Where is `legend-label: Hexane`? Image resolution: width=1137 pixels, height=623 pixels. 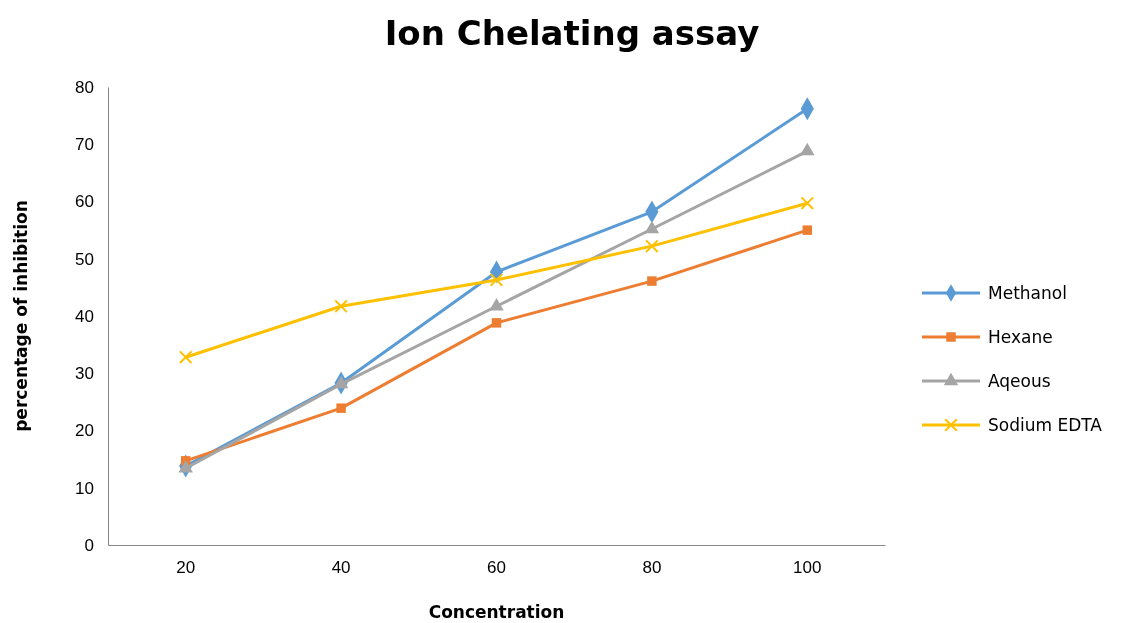 legend-label: Hexane is located at coordinates (1020, 337).